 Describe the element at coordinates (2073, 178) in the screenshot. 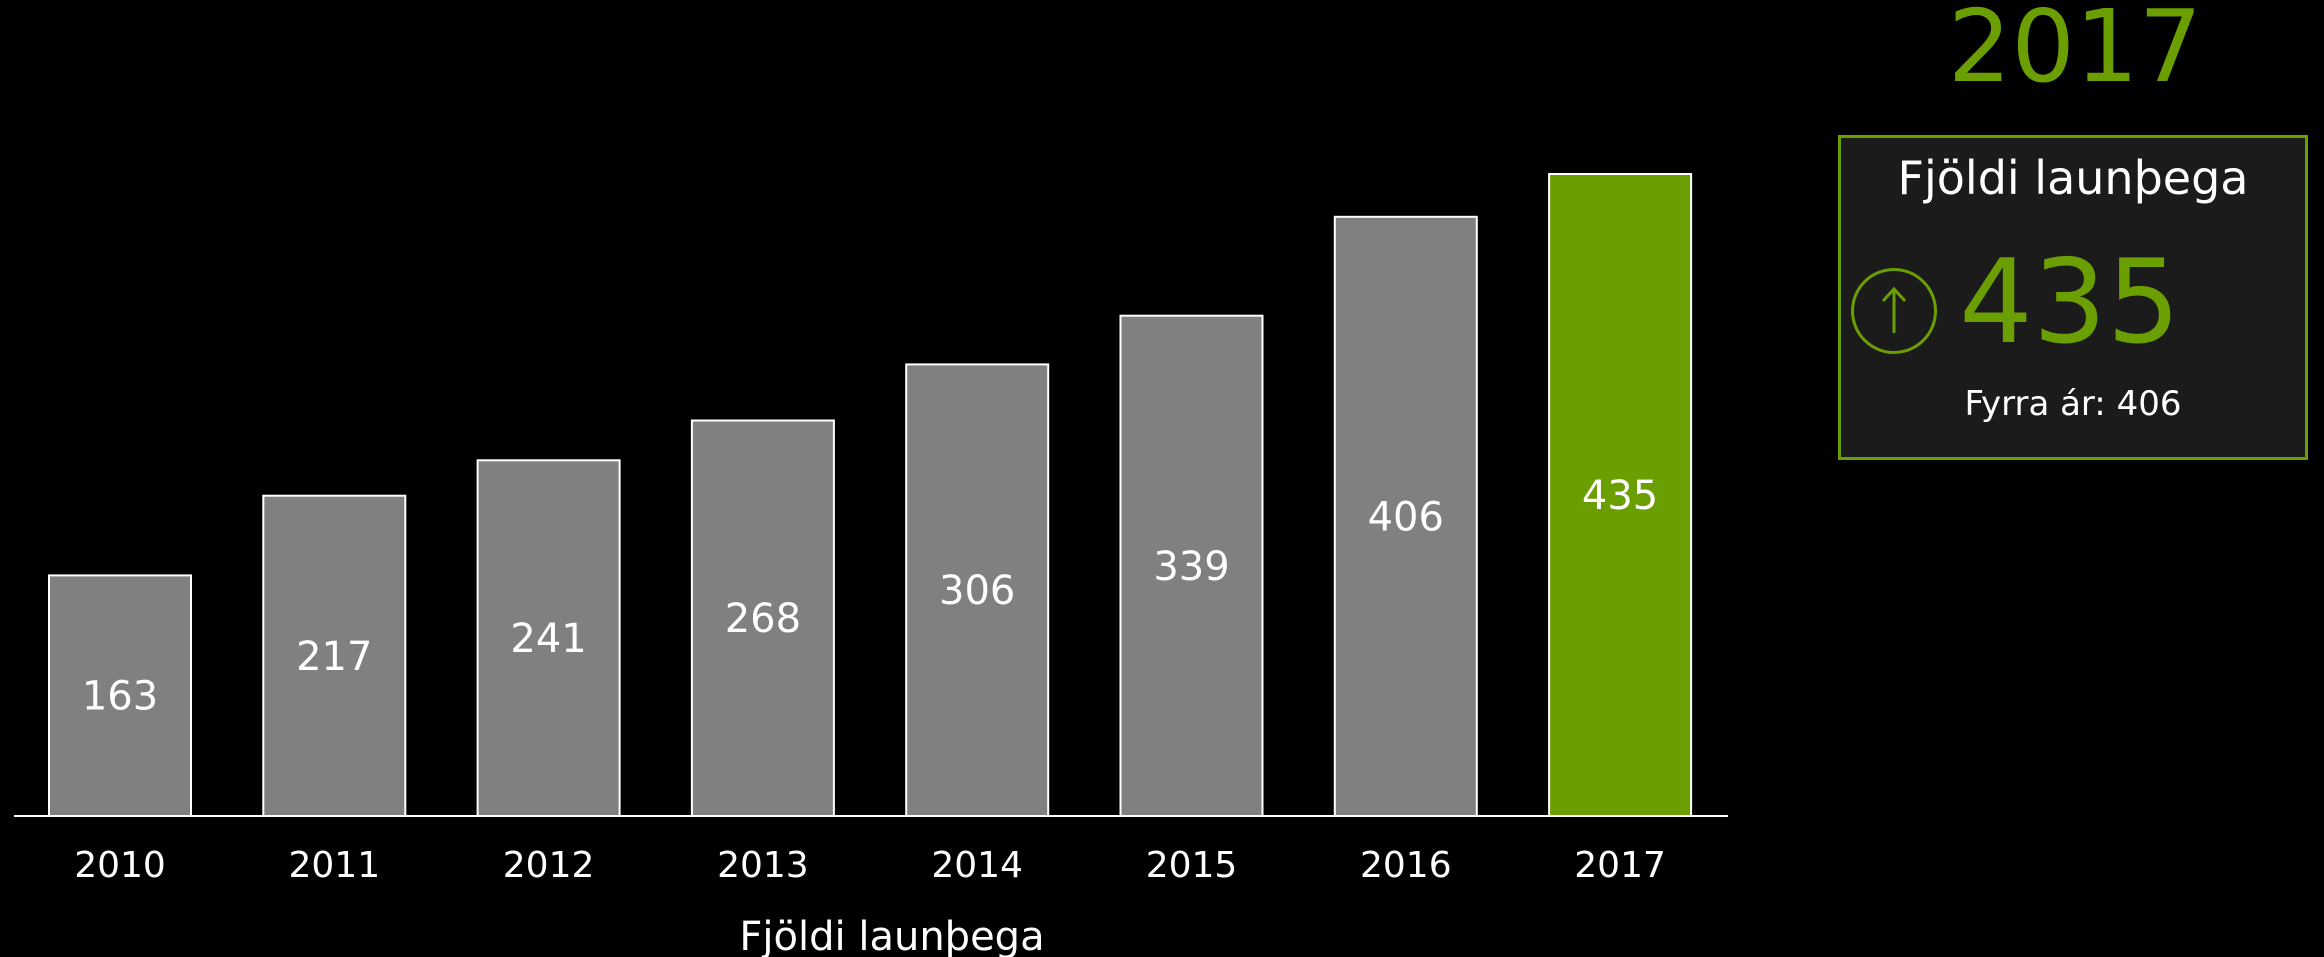

I see `kpi-title: Fjöldi launþega` at that location.